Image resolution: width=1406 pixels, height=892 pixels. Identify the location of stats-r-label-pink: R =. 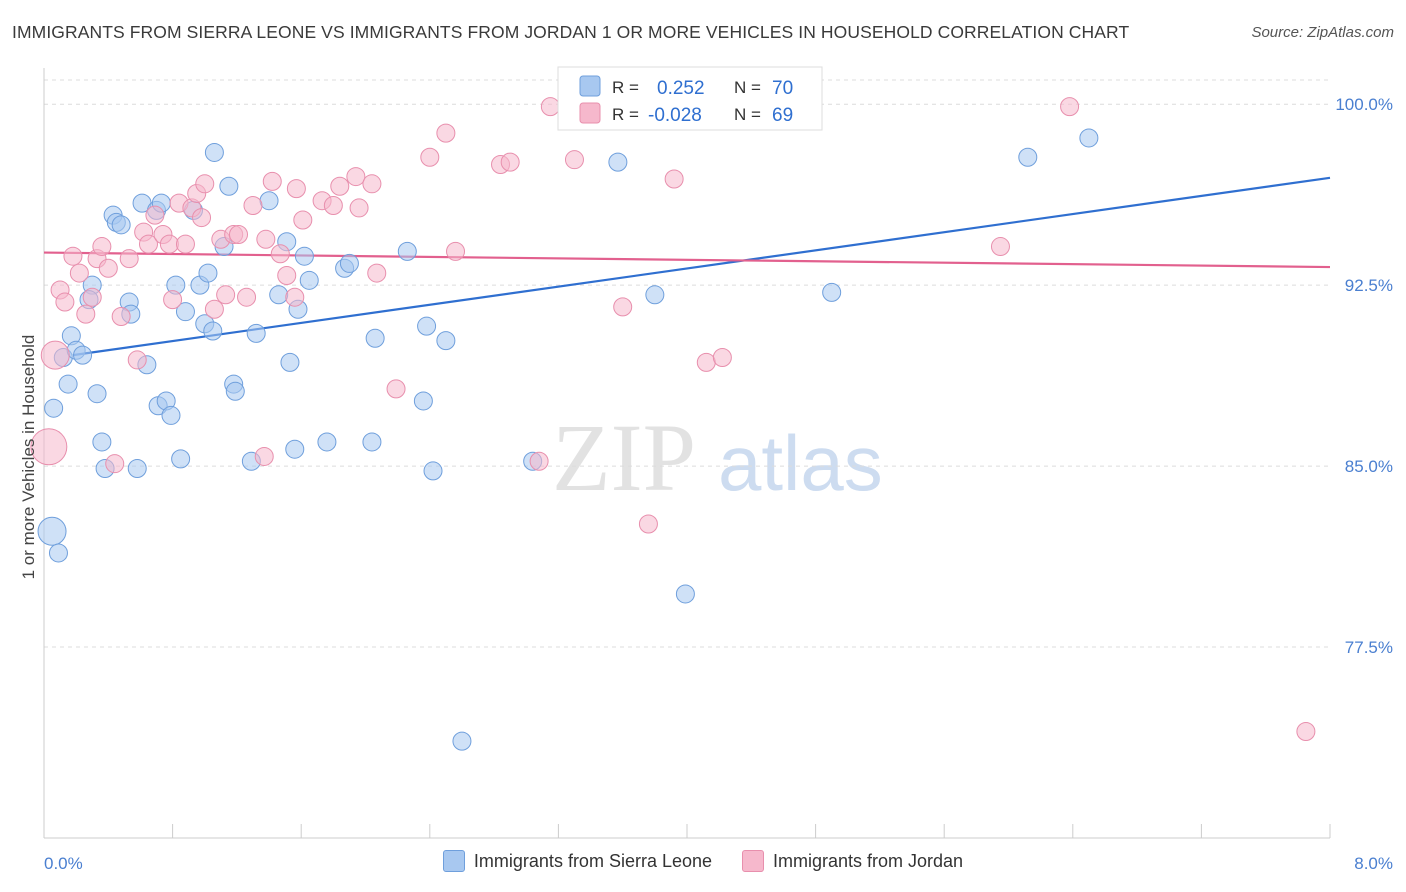
(625, 114).